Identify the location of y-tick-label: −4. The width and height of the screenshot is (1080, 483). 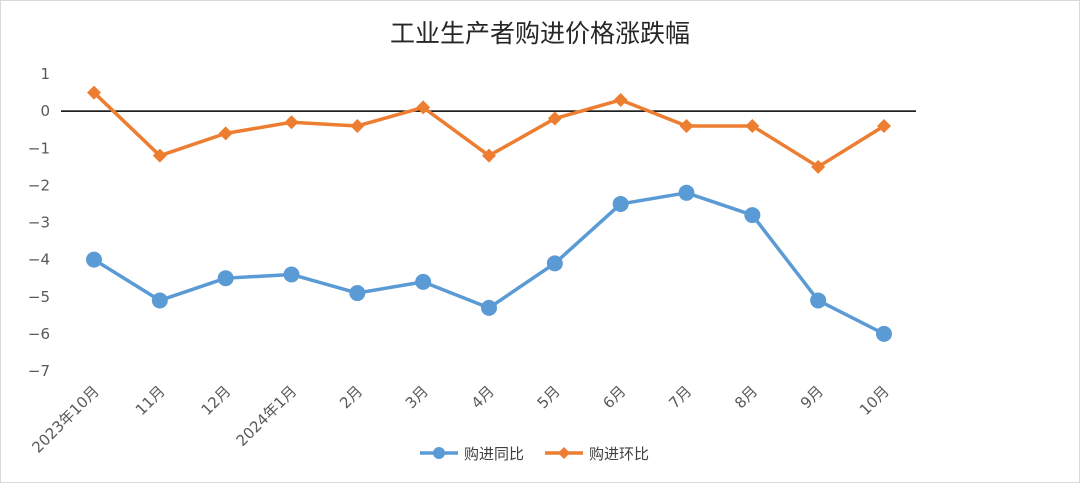
(39, 260).